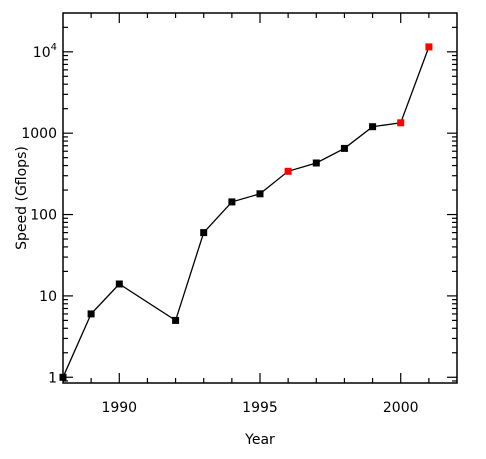  What do you see at coordinates (401, 408) in the screenshot?
I see `x-tick-label: 2000` at bounding box center [401, 408].